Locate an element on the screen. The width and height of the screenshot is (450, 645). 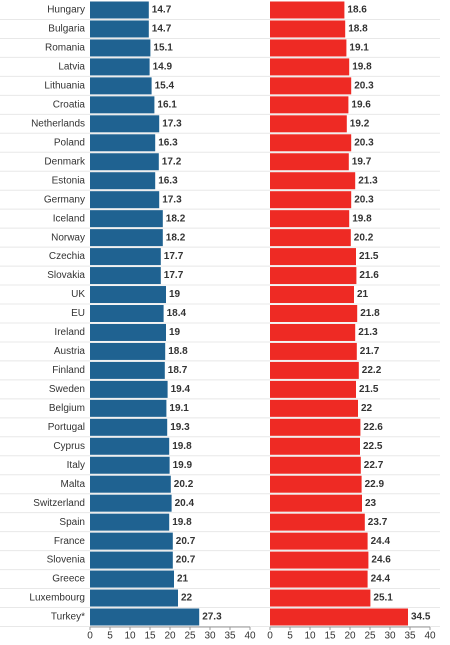
category-label: Slovakia is located at coordinates (66, 275).